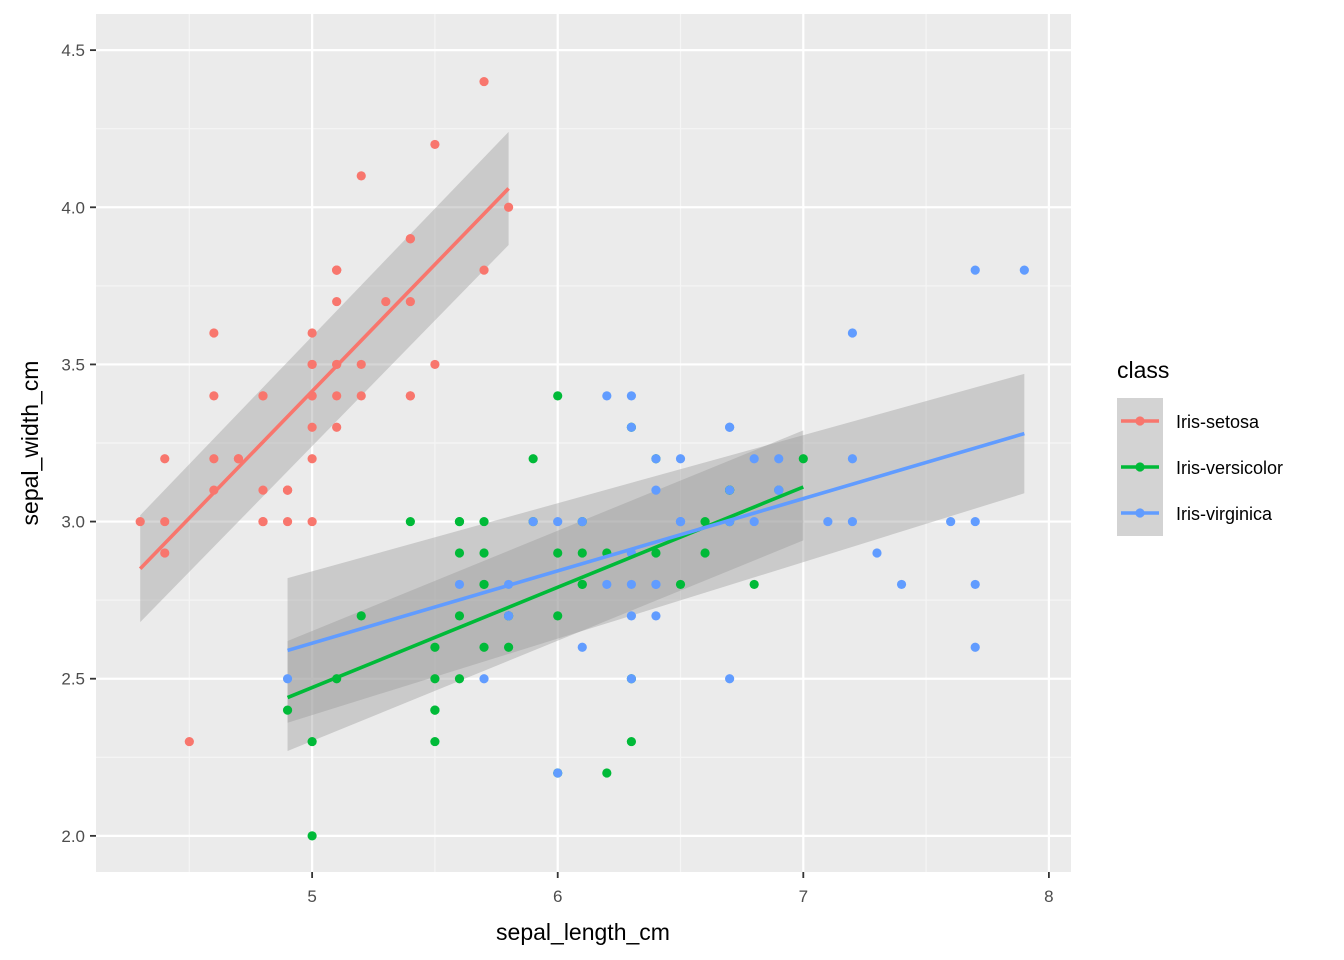 The image size is (1344, 960). I want to click on legend-label: Iris-setosa, so click(1218, 422).